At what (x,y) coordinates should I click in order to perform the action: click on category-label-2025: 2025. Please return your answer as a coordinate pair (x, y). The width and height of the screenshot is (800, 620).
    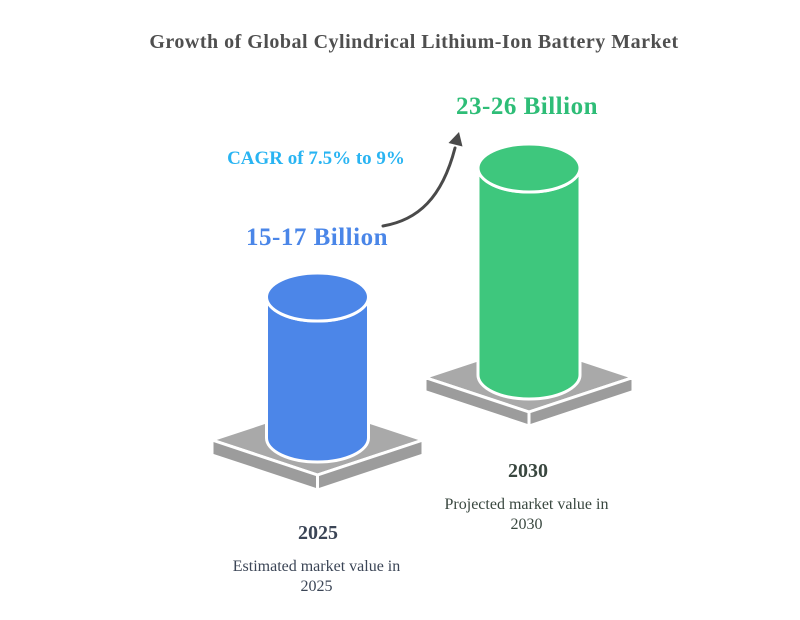
    Looking at the image, I should click on (318, 533).